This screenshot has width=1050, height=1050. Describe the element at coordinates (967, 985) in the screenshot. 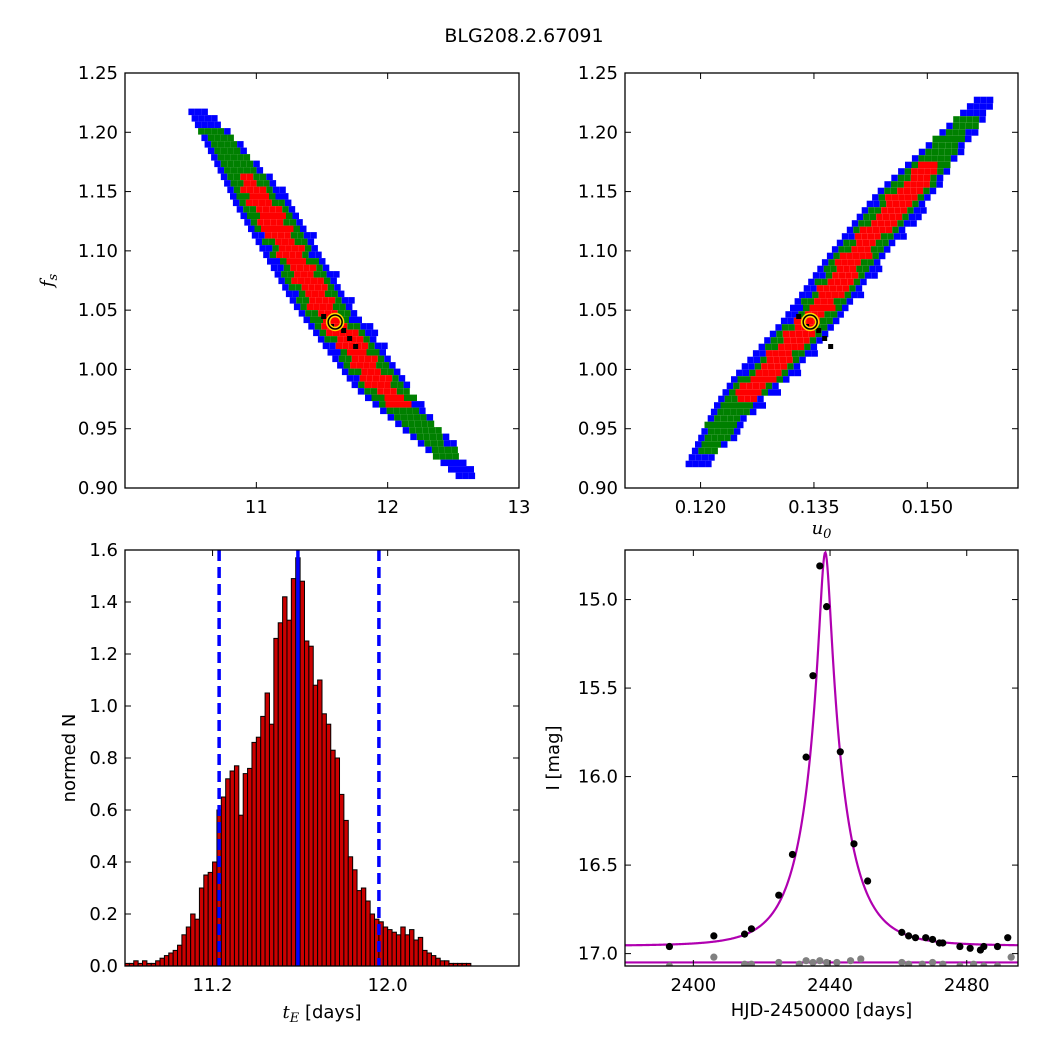

I see `panel-br-xtick-label: 2480` at that location.